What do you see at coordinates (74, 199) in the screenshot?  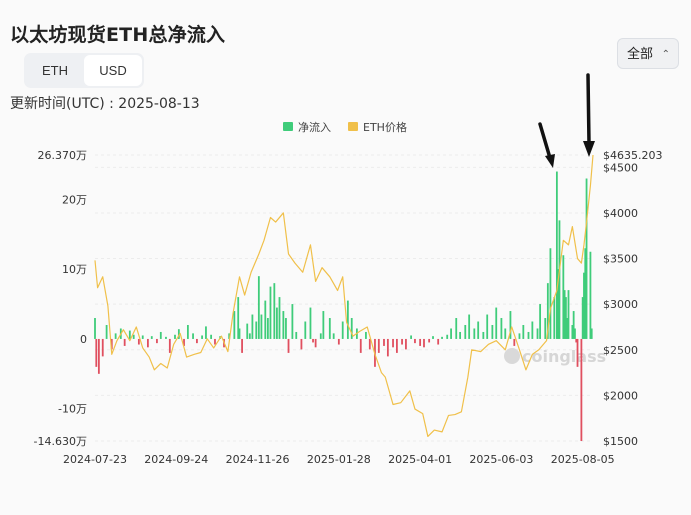 I see `left-axis-tick-label: 20万` at bounding box center [74, 199].